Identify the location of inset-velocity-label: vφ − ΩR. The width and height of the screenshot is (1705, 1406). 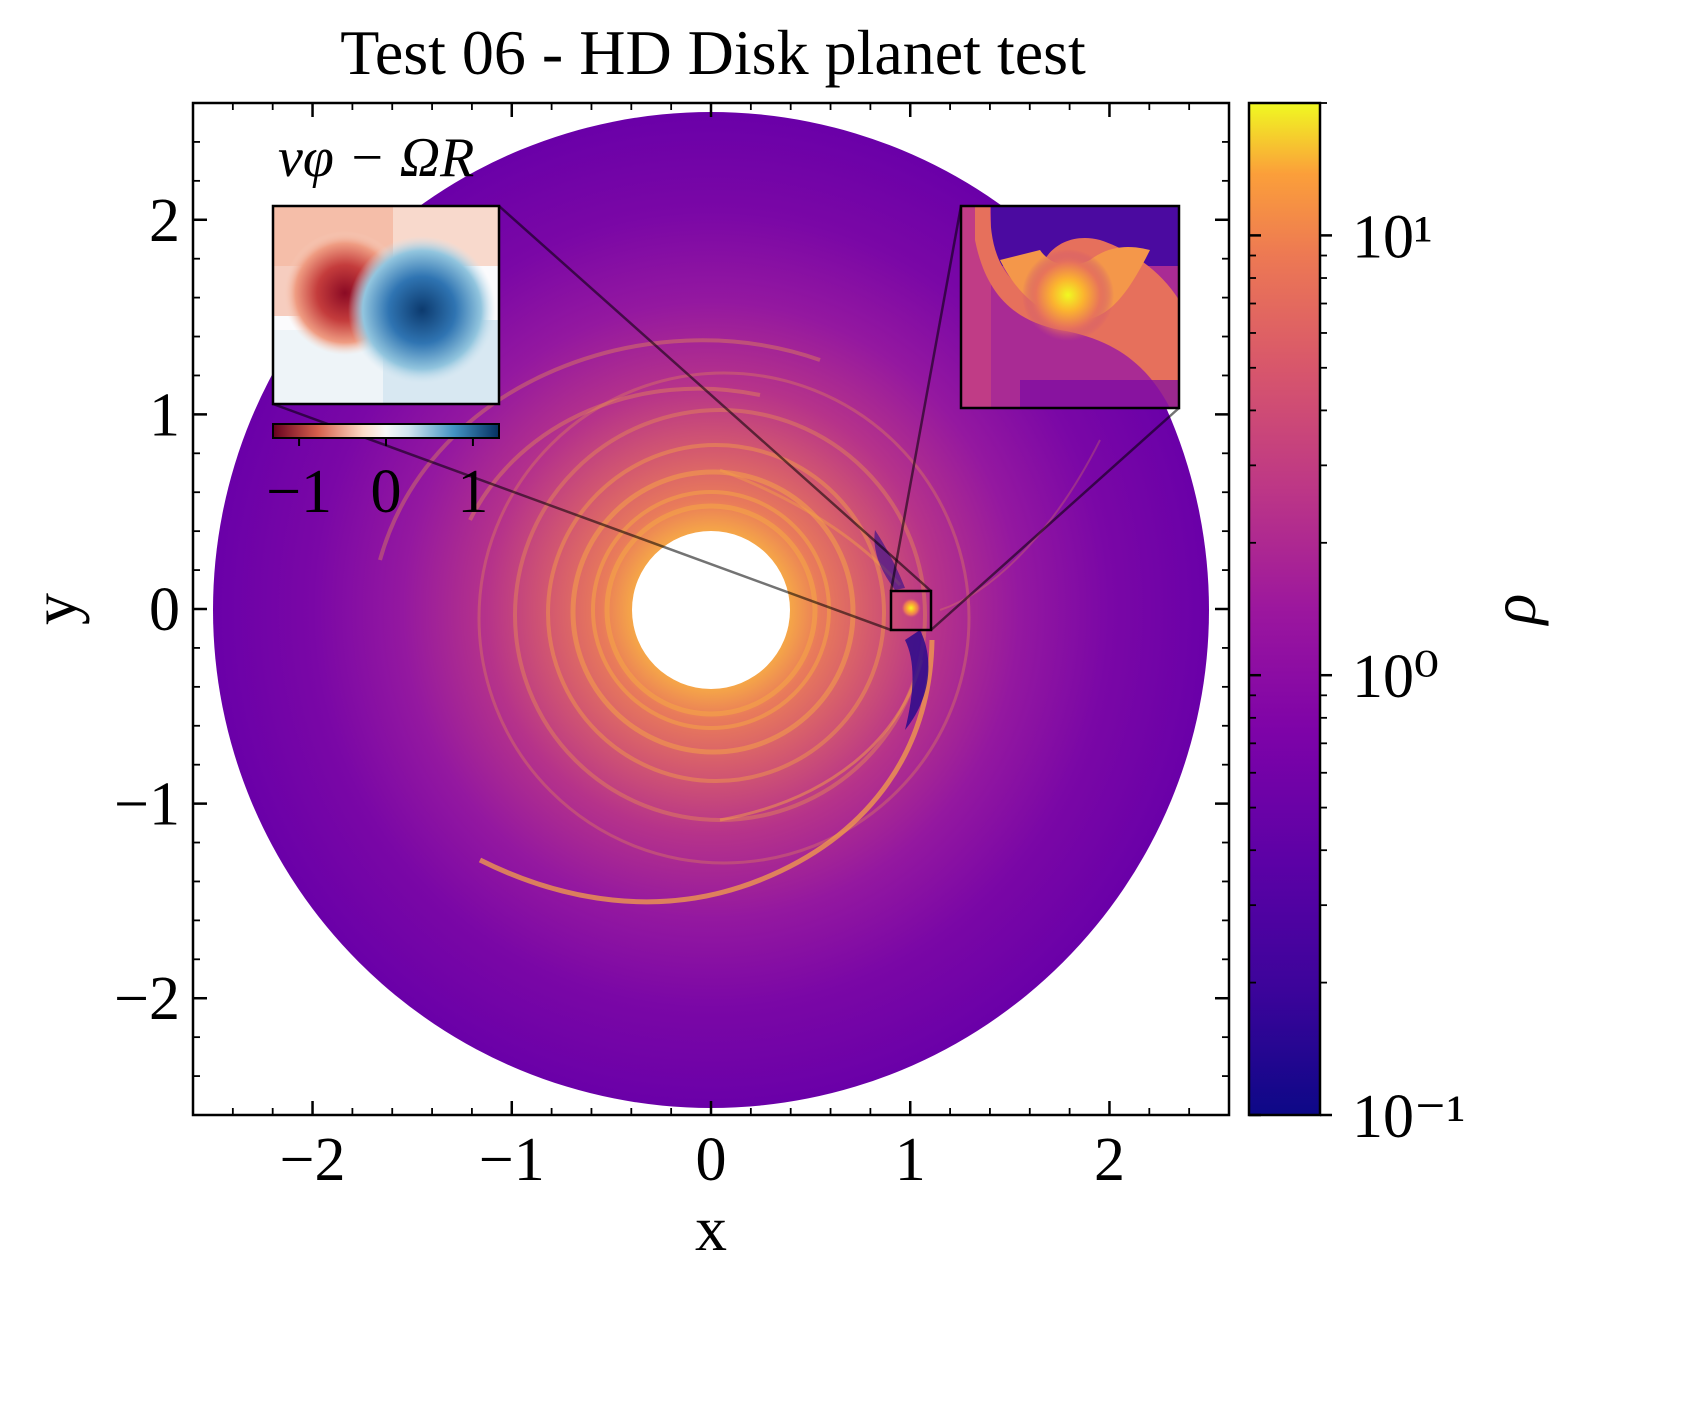
(376, 158).